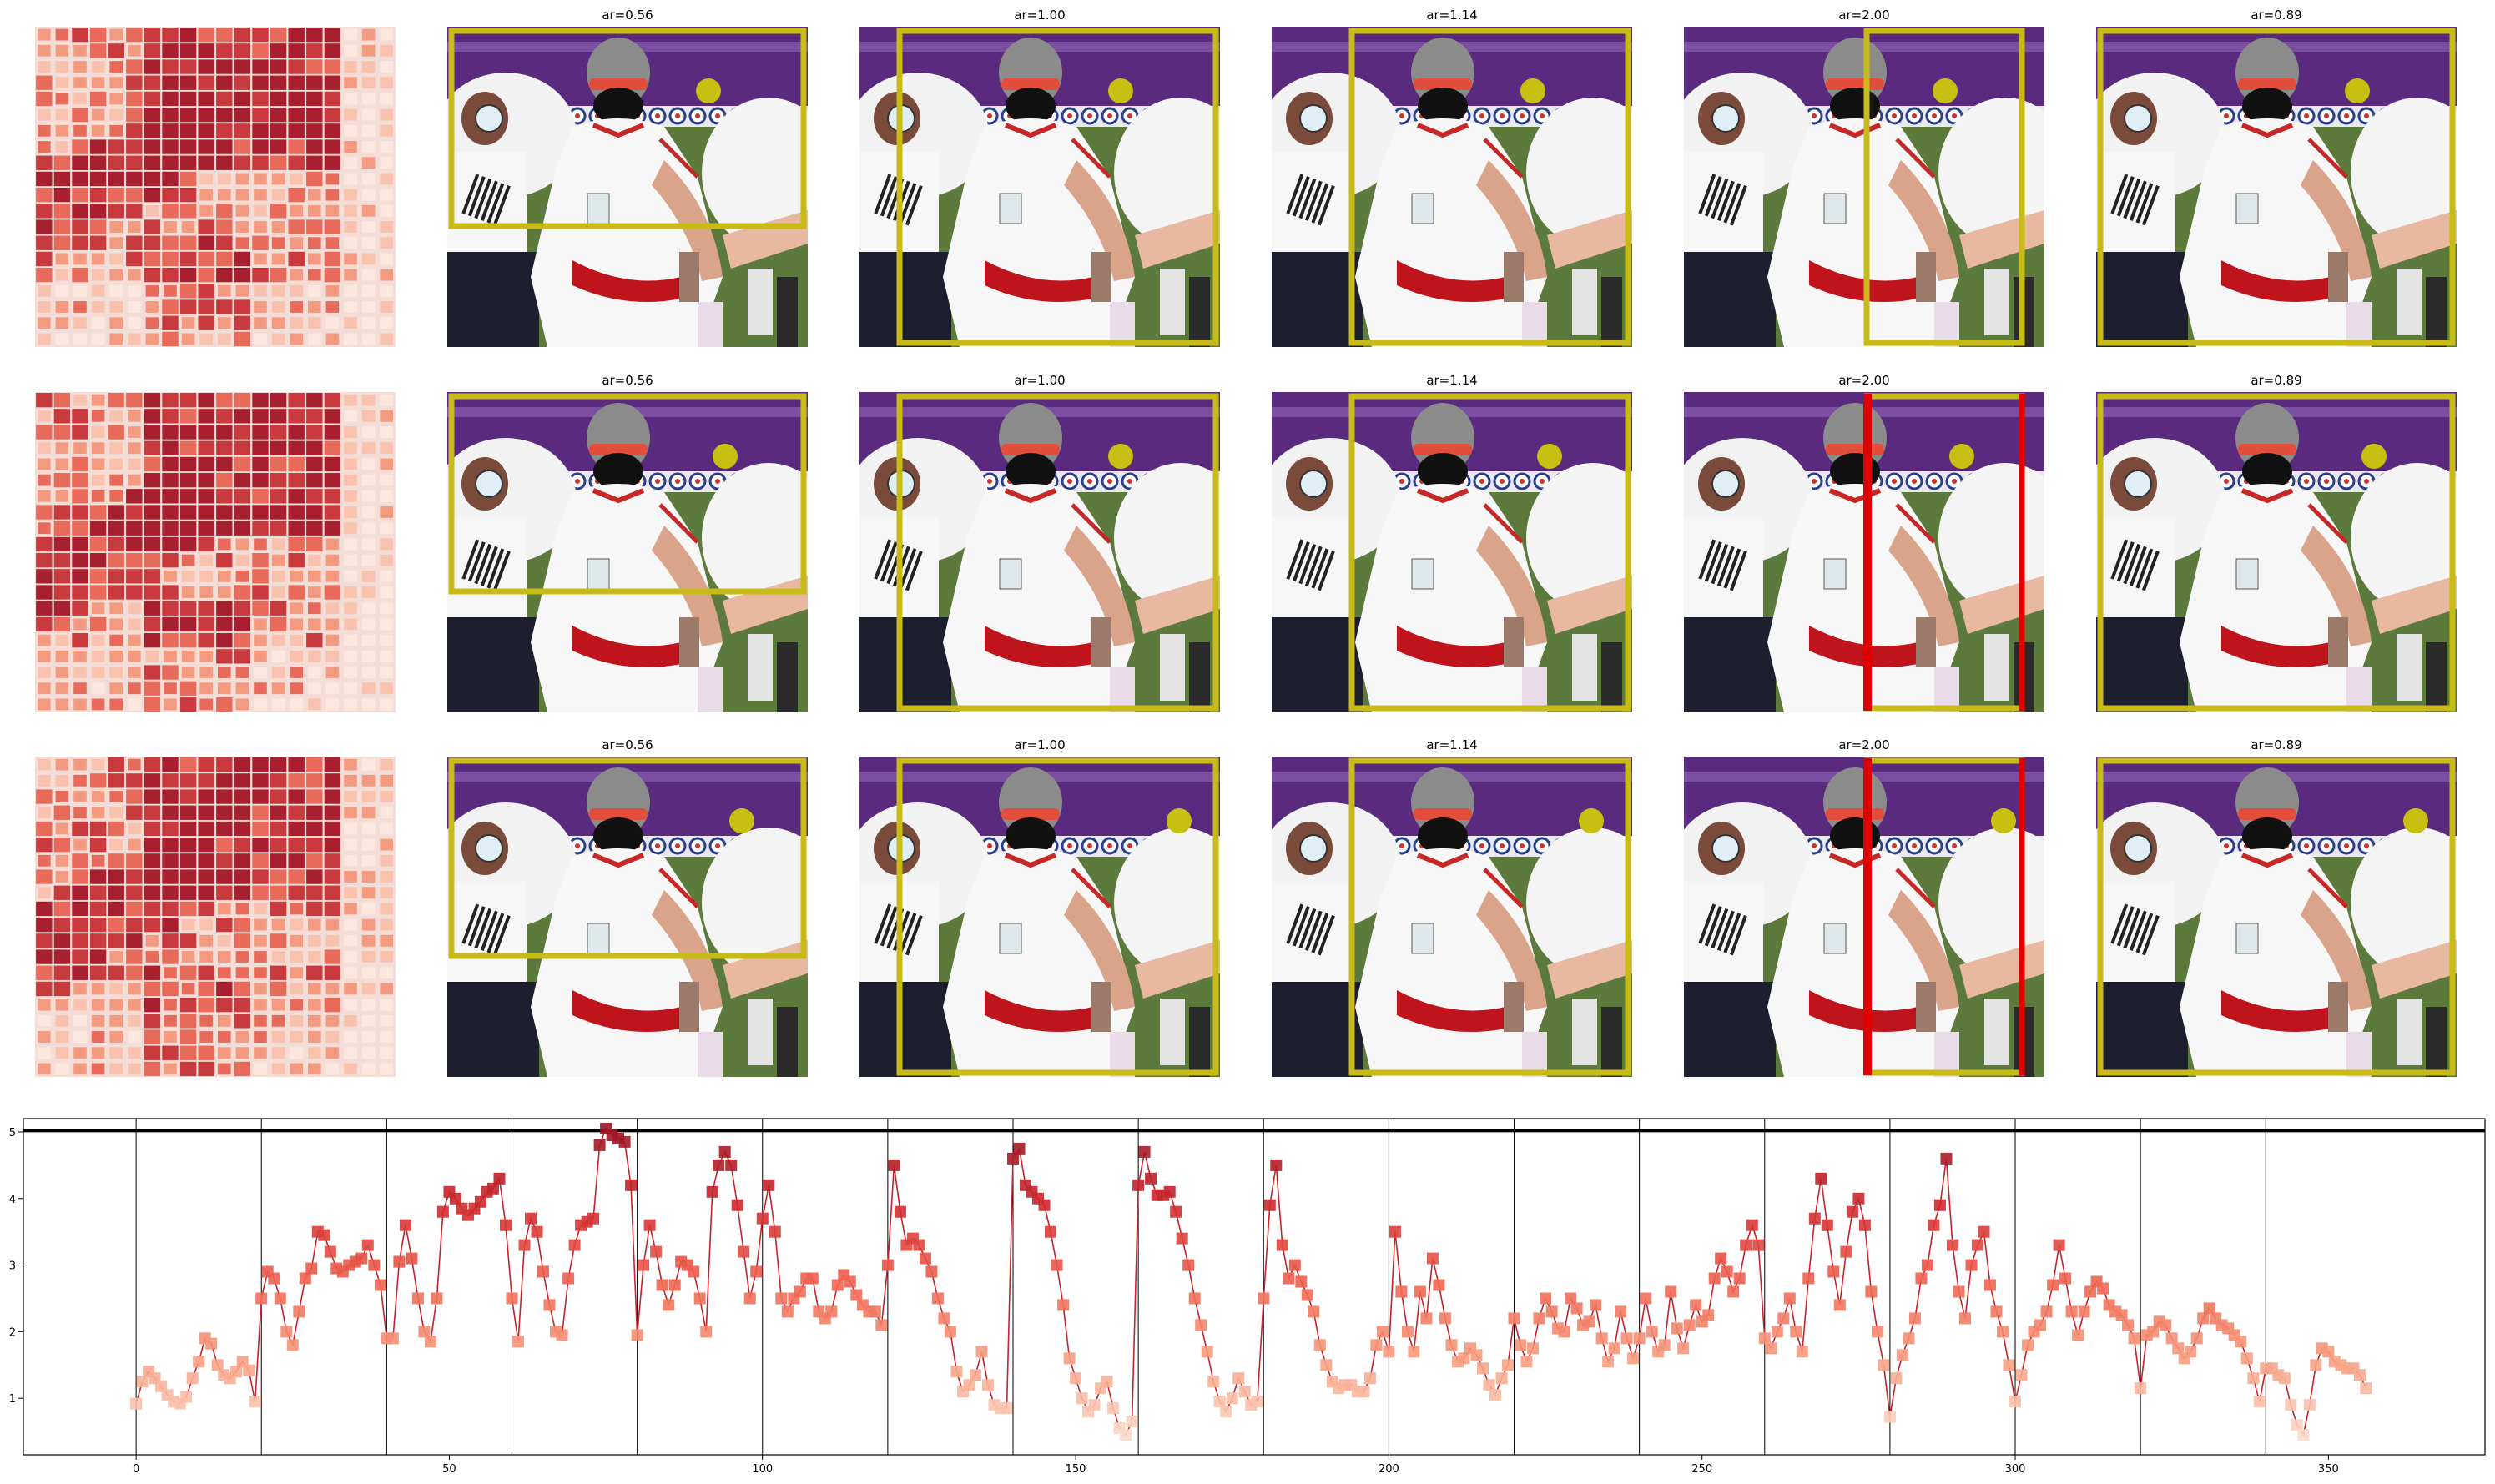  I want to click on x-tick-label: 50, so click(449, 1470).